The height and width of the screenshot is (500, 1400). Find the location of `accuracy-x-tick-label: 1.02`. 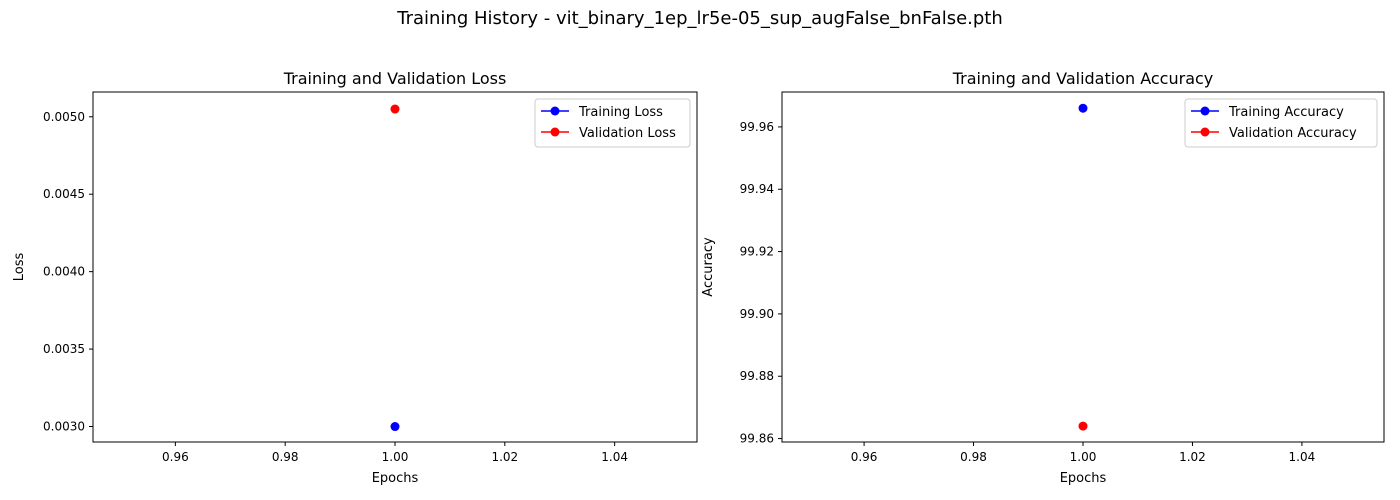

accuracy-x-tick-label: 1.02 is located at coordinates (1192, 457).